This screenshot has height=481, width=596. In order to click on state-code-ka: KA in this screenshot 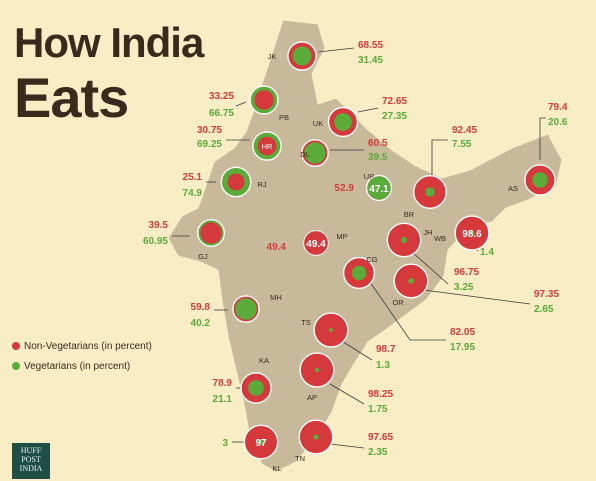, I will do `click(264, 360)`.